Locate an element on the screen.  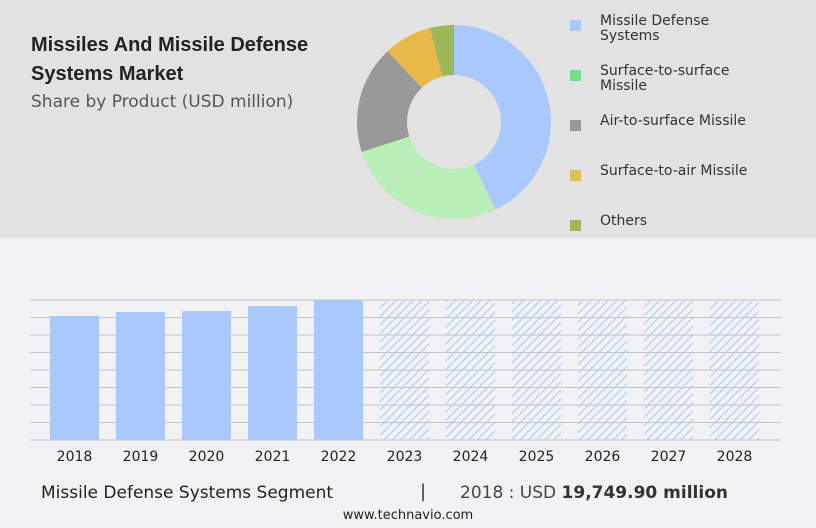
x-tick-label: 2018 is located at coordinates (75, 457).